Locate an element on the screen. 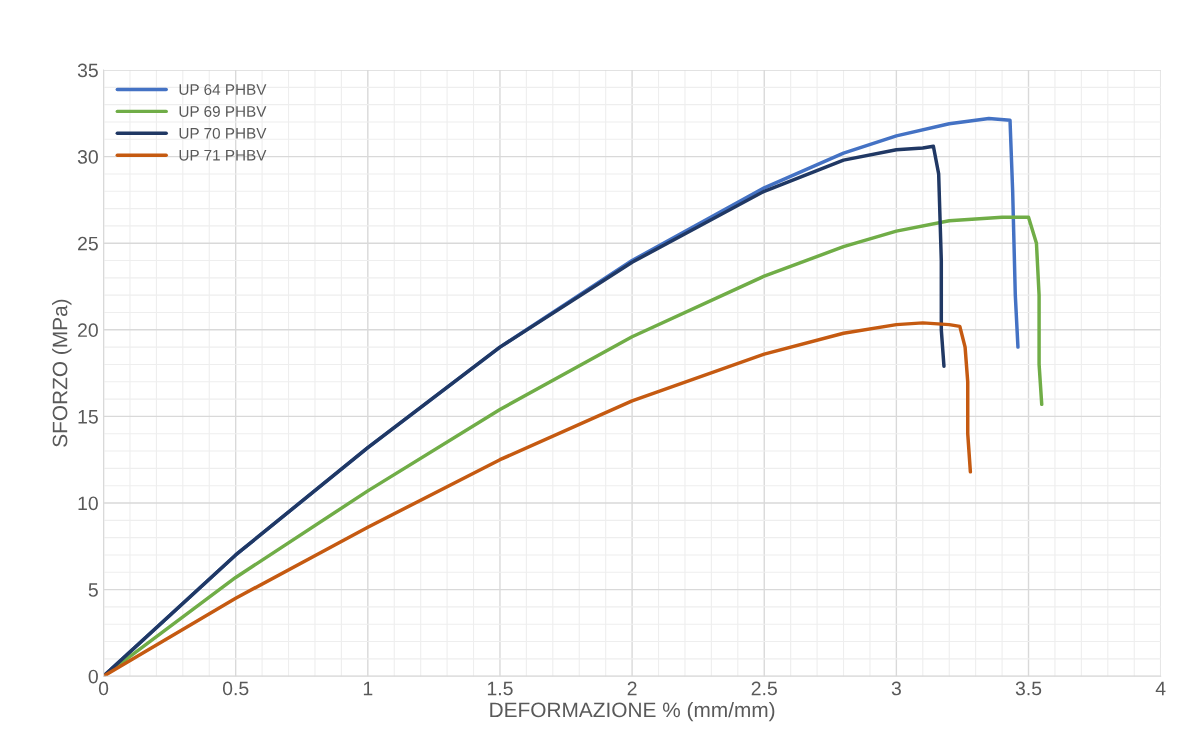 The height and width of the screenshot is (753, 1204). x-tick-label: 4 is located at coordinates (1160, 688).